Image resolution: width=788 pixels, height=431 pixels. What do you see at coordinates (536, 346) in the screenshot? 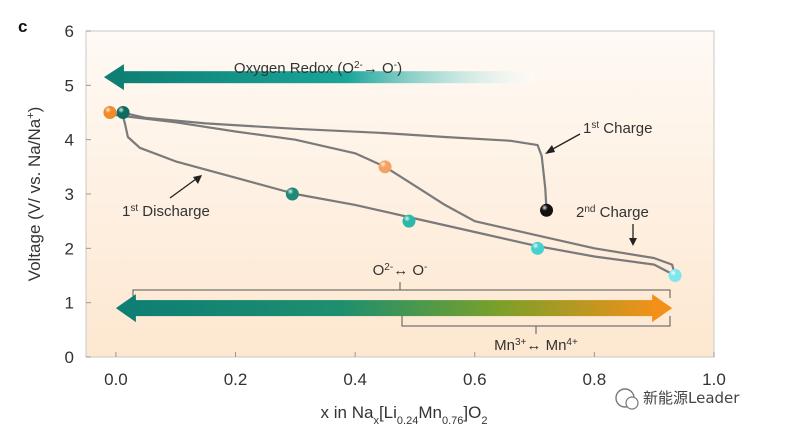
I see `manganese-couple-label: Mn3+↔ Mn4+` at bounding box center [536, 346].